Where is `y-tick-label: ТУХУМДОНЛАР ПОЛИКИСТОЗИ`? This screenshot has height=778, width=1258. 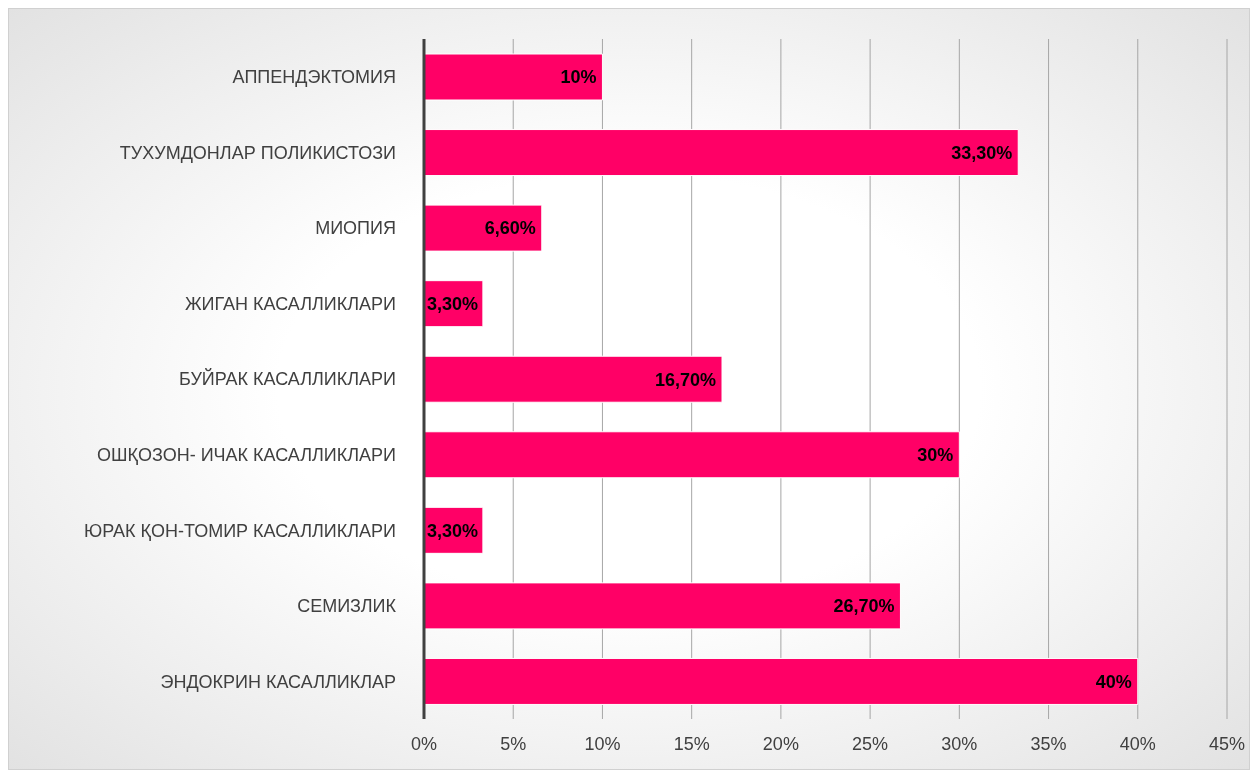 y-tick-label: ТУХУМДОНЛАР ПОЛИКИСТОЗИ is located at coordinates (257, 152).